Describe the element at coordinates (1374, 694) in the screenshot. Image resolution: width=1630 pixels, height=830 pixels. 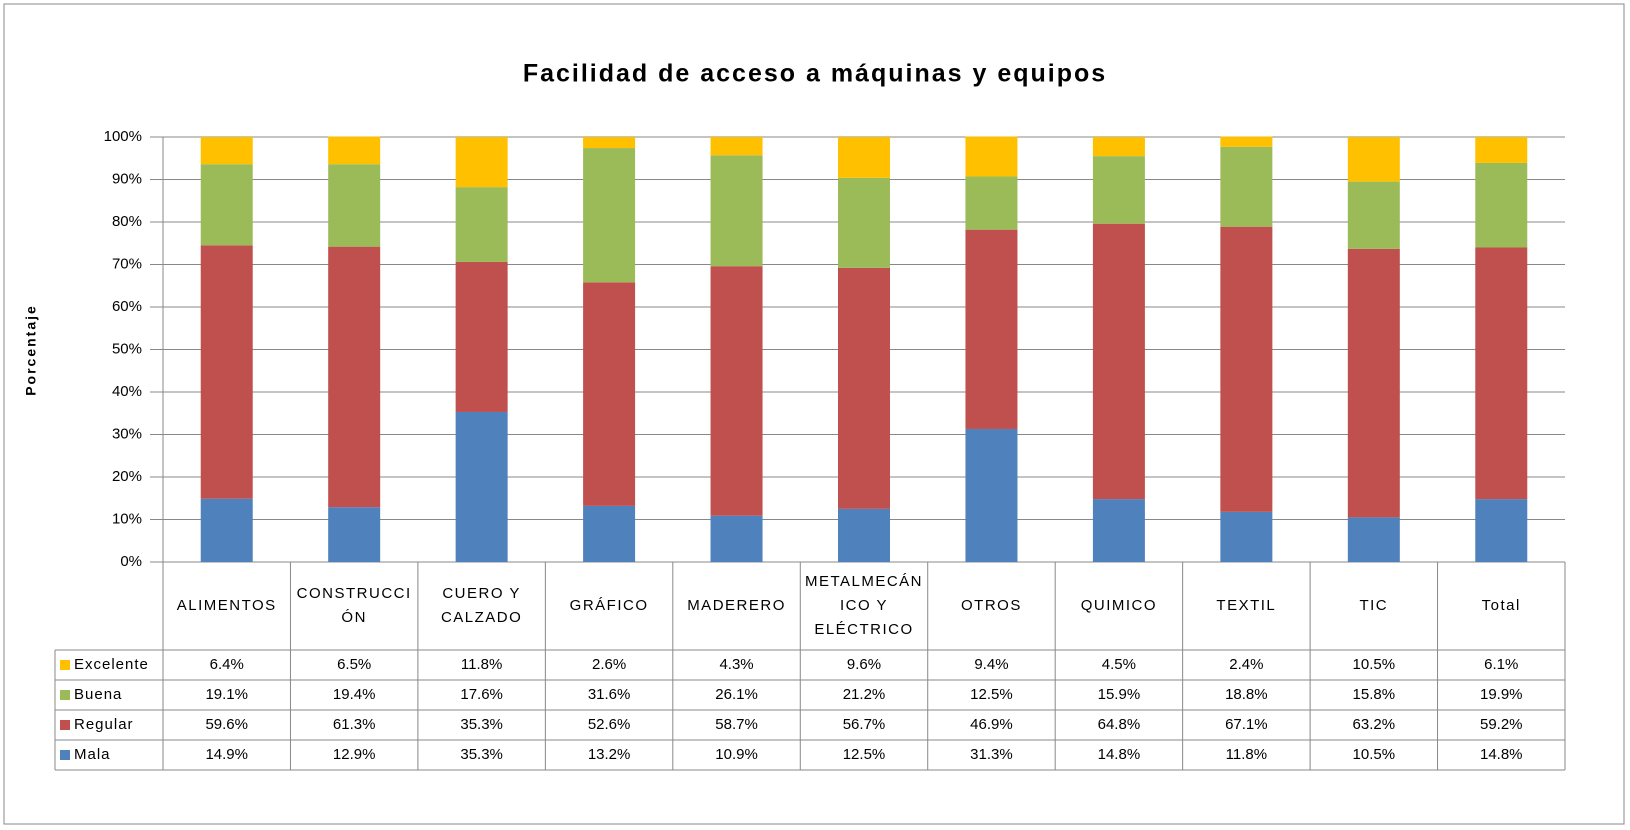
I see `data-table-value: 15.8%` at that location.